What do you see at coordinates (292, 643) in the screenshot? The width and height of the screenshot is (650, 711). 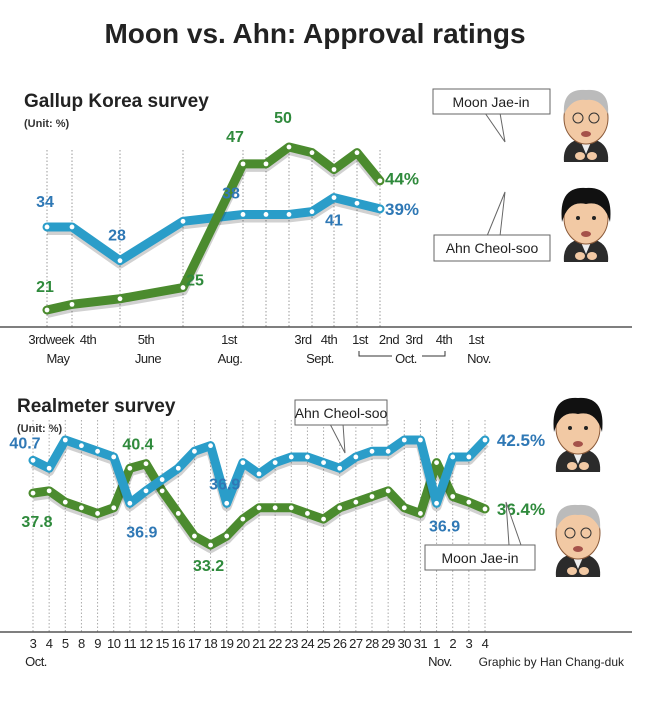 I see `x-tick-label: 23` at bounding box center [292, 643].